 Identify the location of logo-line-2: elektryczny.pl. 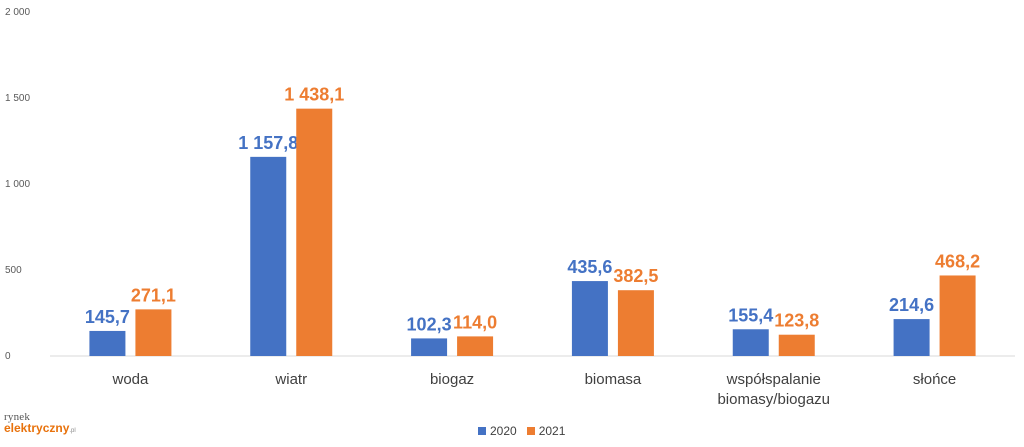
(40, 428).